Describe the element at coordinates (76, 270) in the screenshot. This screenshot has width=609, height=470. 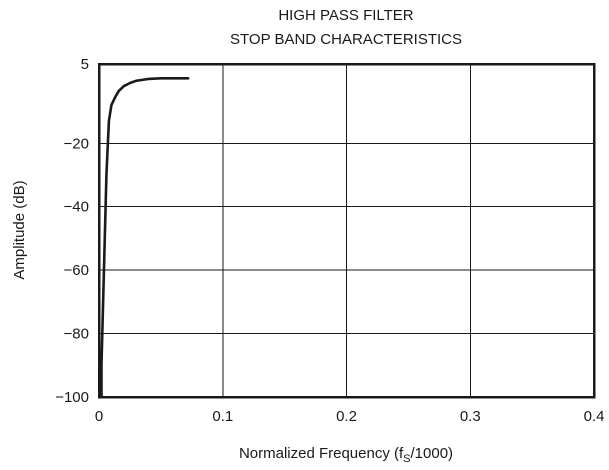
I see `y-tick-label: −60` at that location.